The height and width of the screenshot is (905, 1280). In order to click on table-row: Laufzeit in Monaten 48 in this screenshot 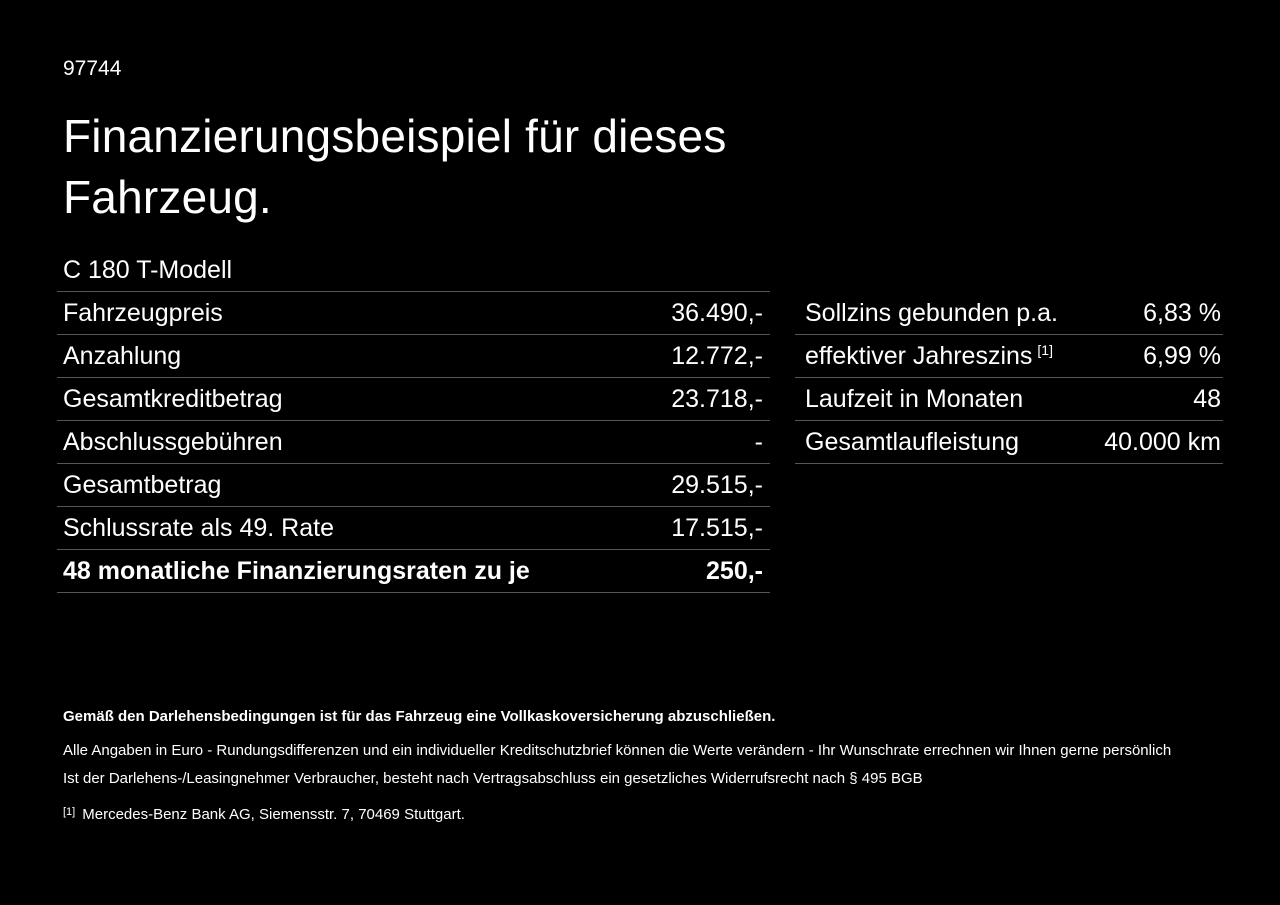, I will do `click(1009, 399)`.